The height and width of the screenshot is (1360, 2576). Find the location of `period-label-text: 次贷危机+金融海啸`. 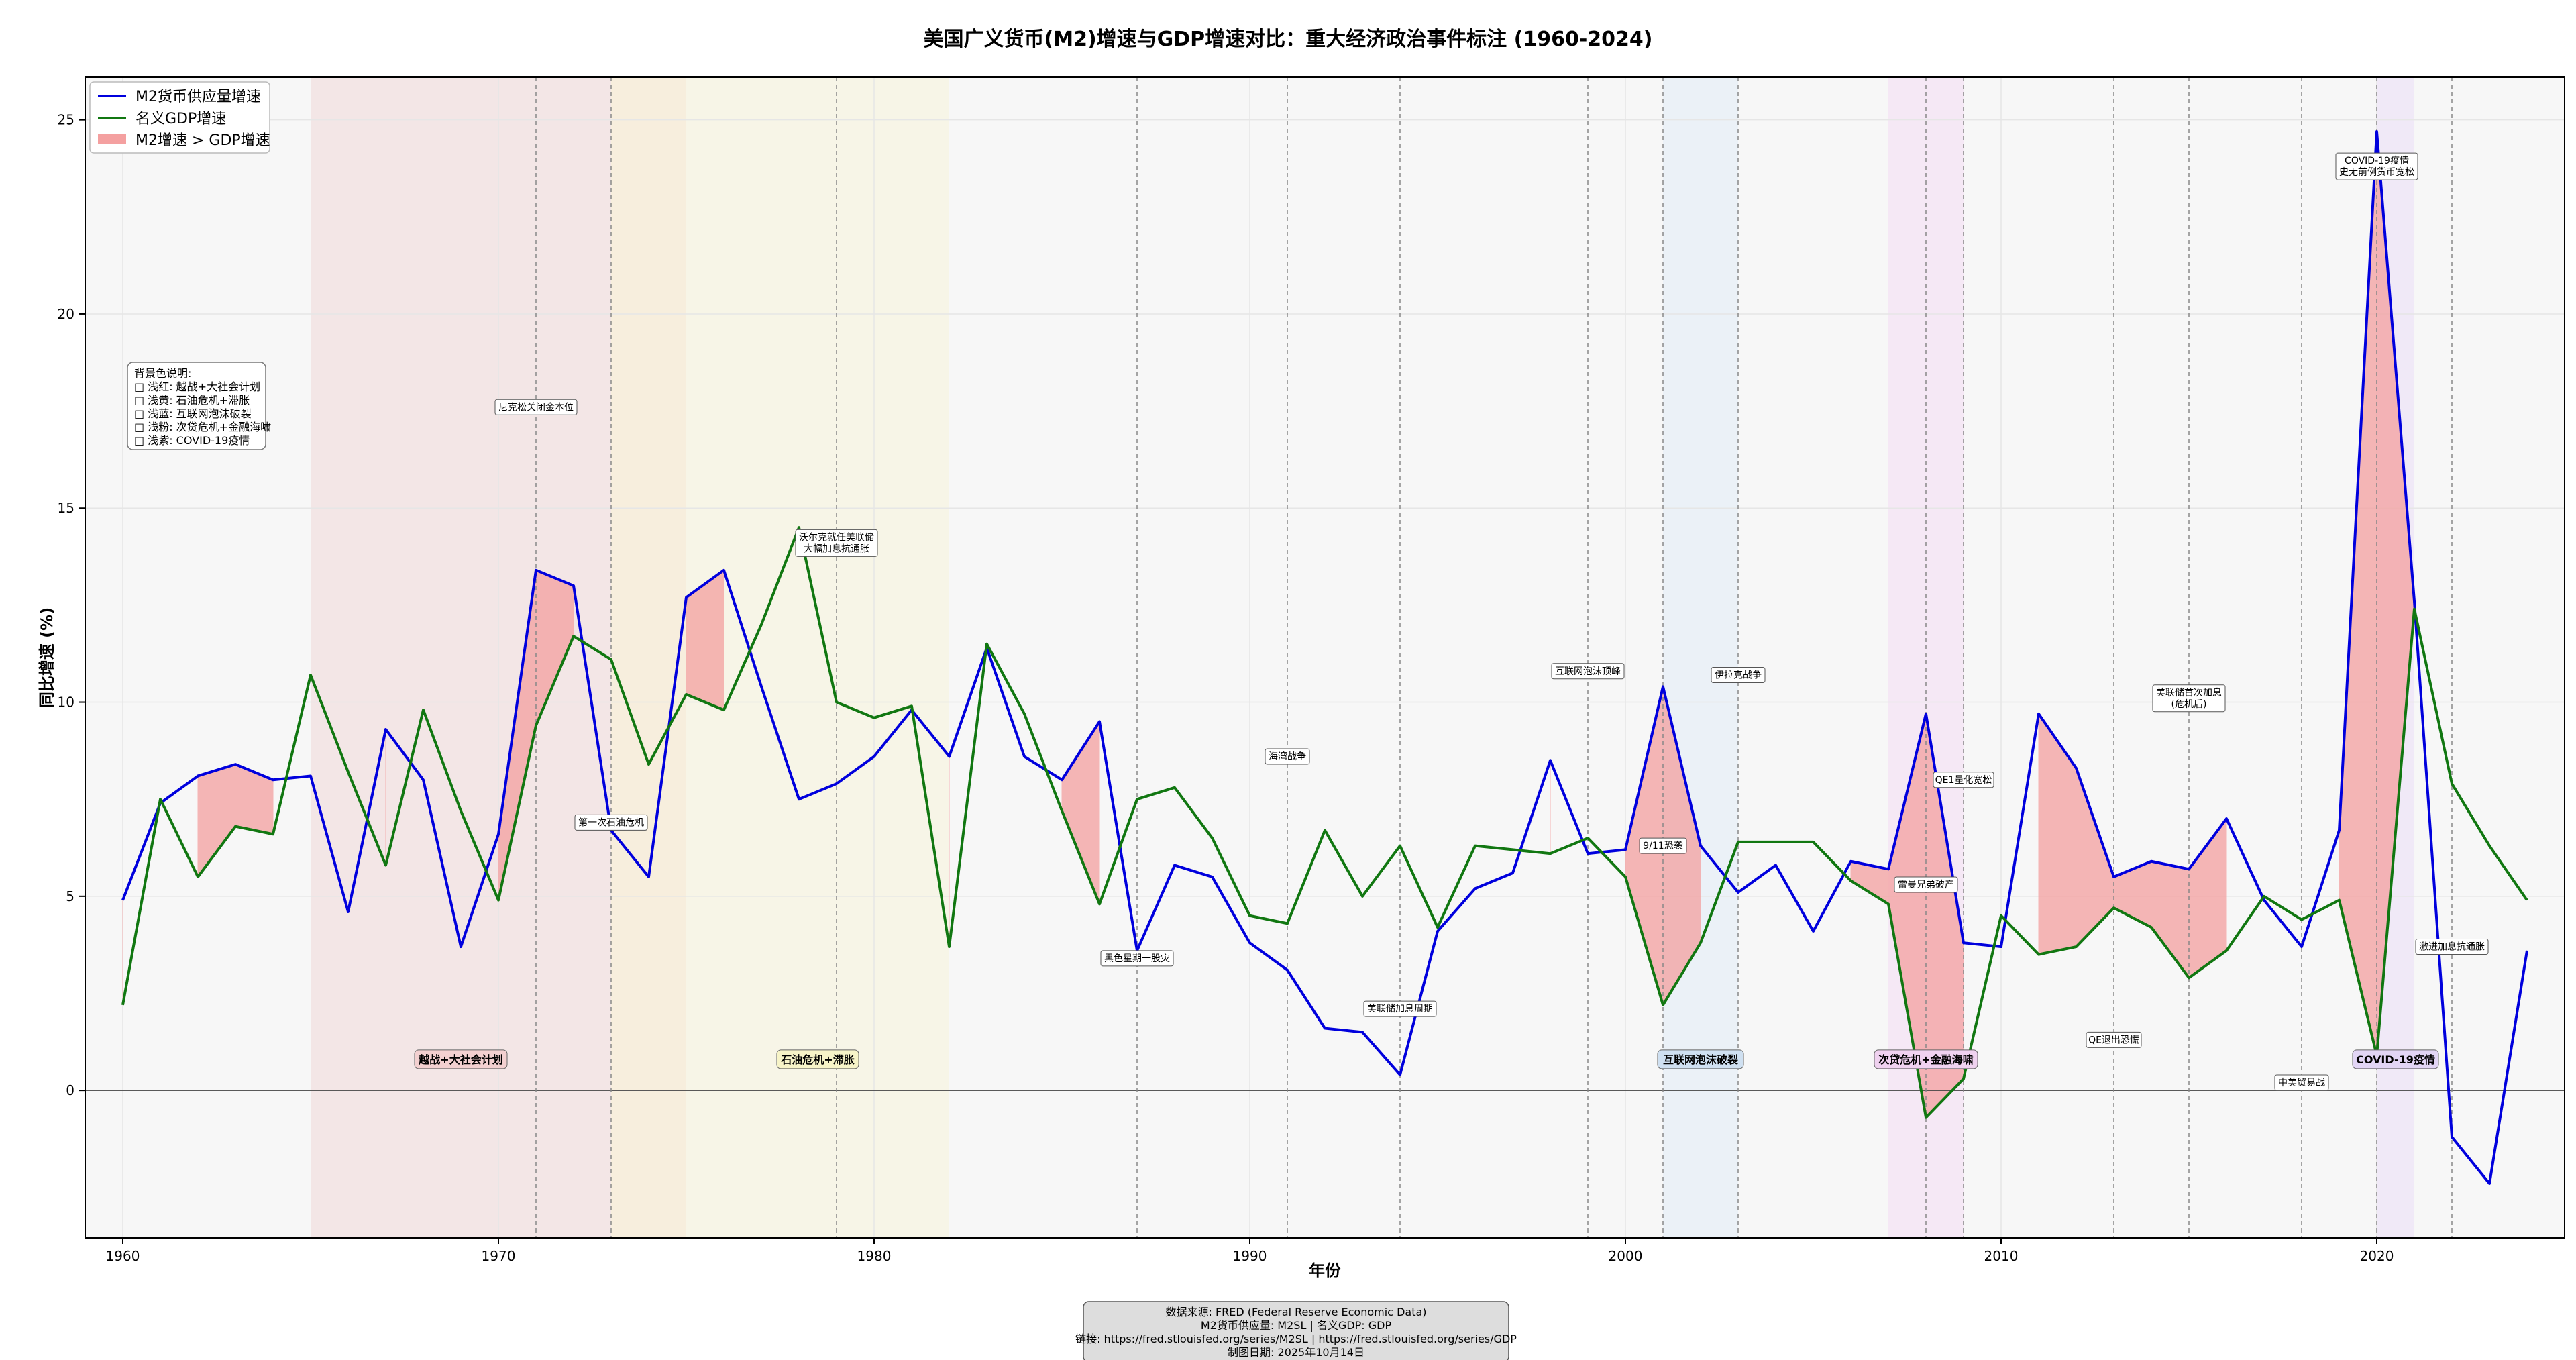

period-label-text: 次贷危机+金融海啸 is located at coordinates (1925, 1059).